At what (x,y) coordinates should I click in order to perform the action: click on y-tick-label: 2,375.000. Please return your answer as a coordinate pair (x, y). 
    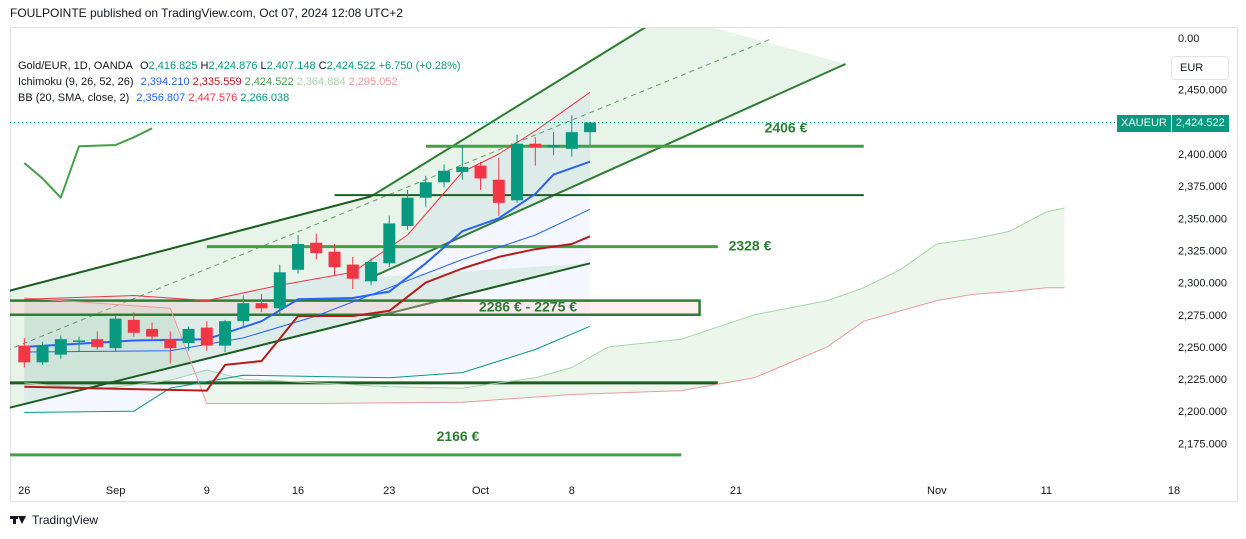
    Looking at the image, I should click on (1202, 187).